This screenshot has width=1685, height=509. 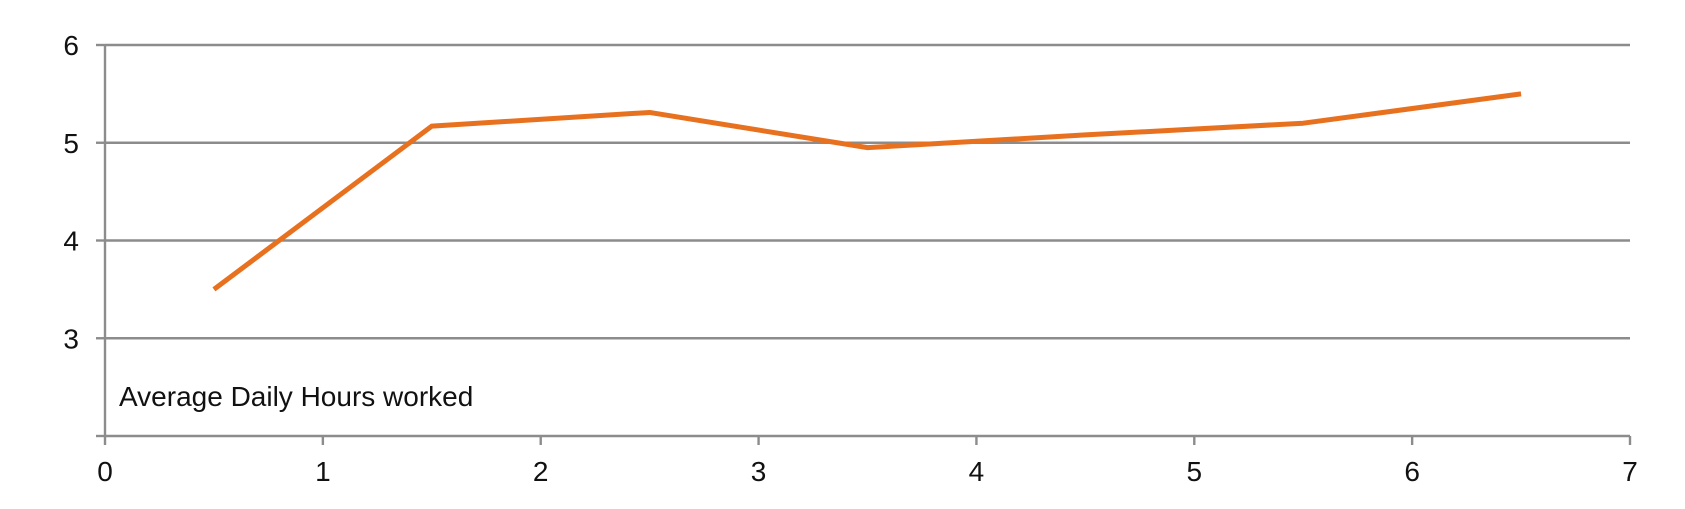 I want to click on x-tick-label-2: 2, so click(x=541, y=471).